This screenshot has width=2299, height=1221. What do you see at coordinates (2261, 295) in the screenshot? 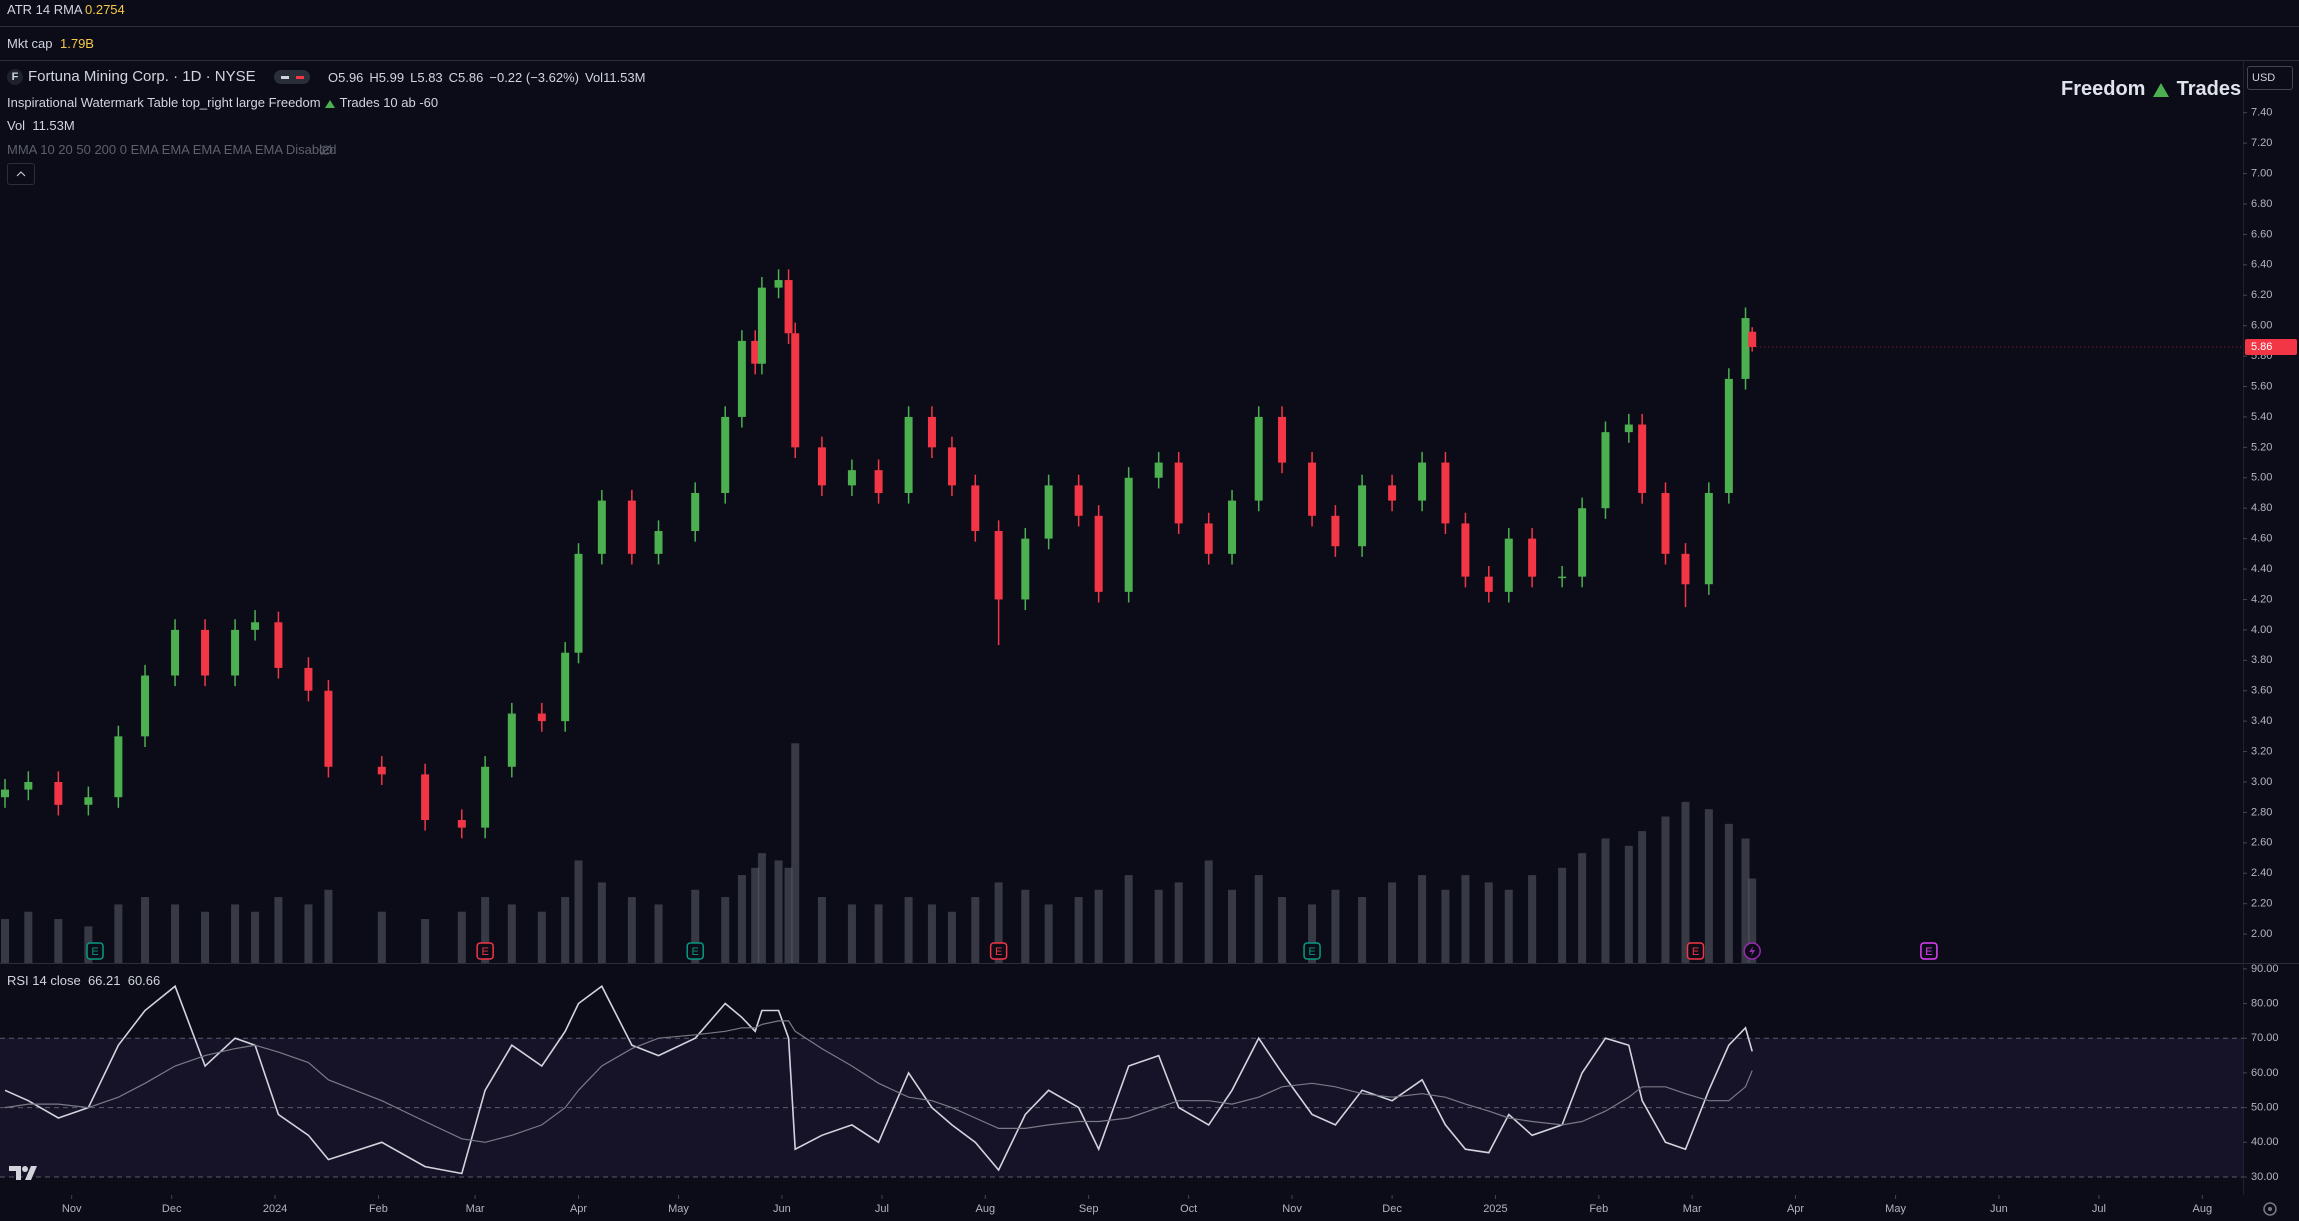
I see `y-tick-label: 6.20` at bounding box center [2261, 295].